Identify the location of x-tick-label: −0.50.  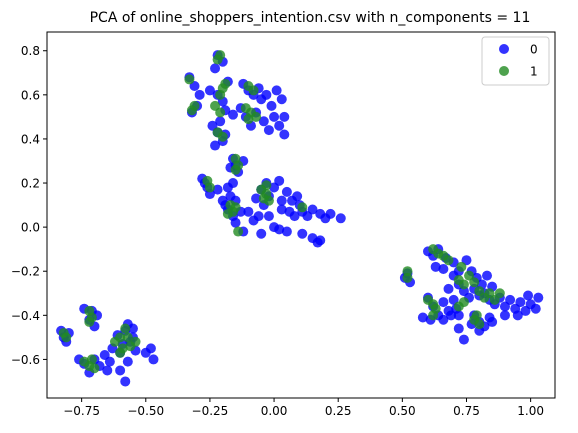
(145, 411).